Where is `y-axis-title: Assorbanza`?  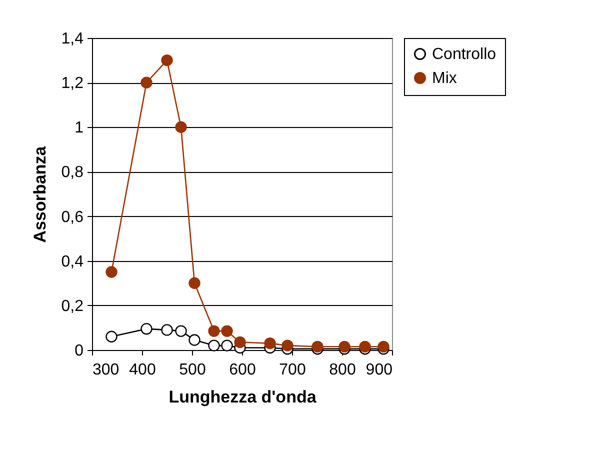
y-axis-title: Assorbanza is located at coordinates (40, 194).